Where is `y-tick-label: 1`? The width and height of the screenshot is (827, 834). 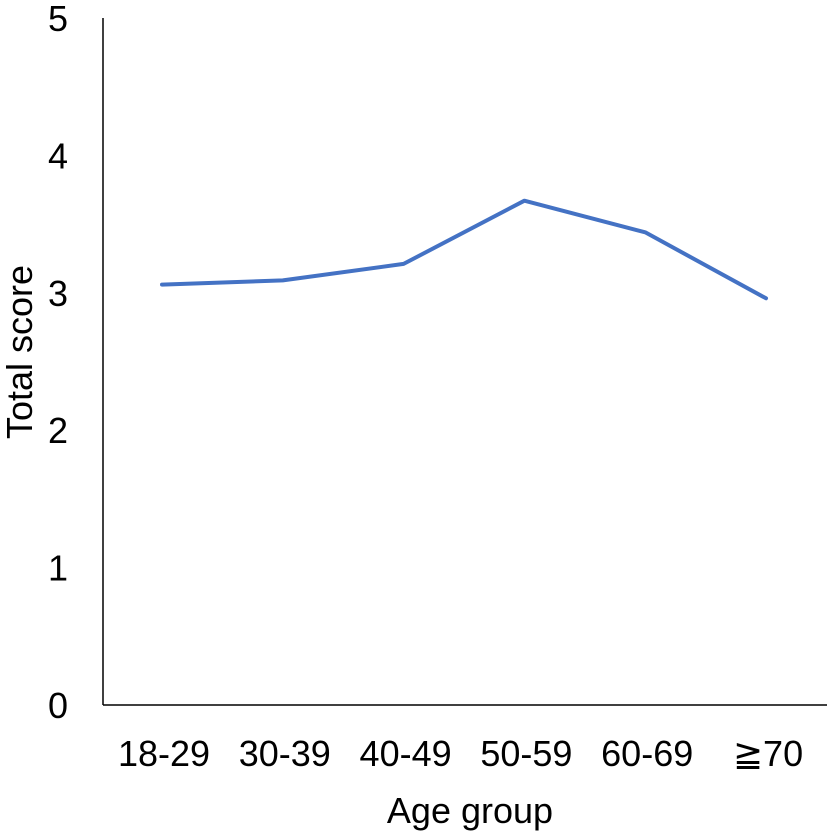
y-tick-label: 1 is located at coordinates (58, 568).